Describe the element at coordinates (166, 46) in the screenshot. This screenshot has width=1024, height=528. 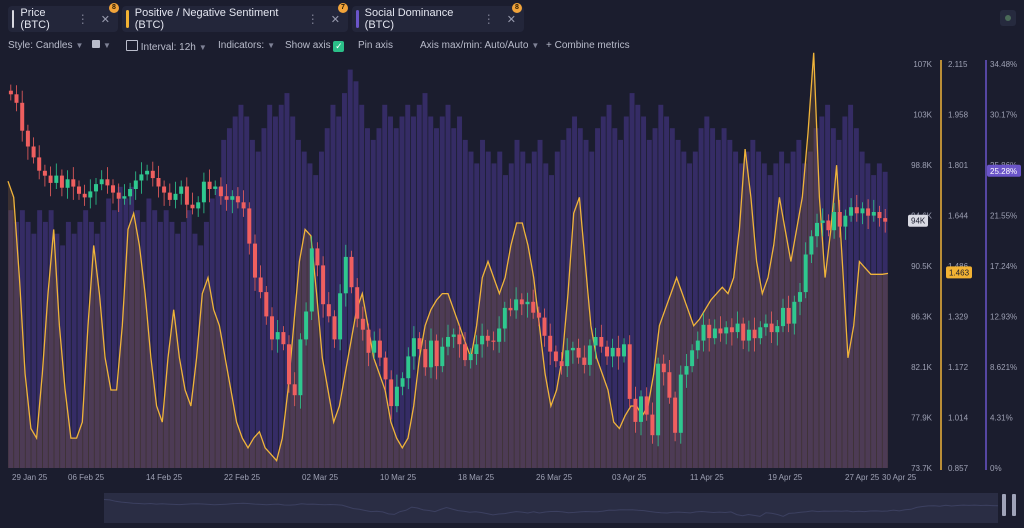
I see `interval-dropdown: Interval: 12h ▼` at that location.